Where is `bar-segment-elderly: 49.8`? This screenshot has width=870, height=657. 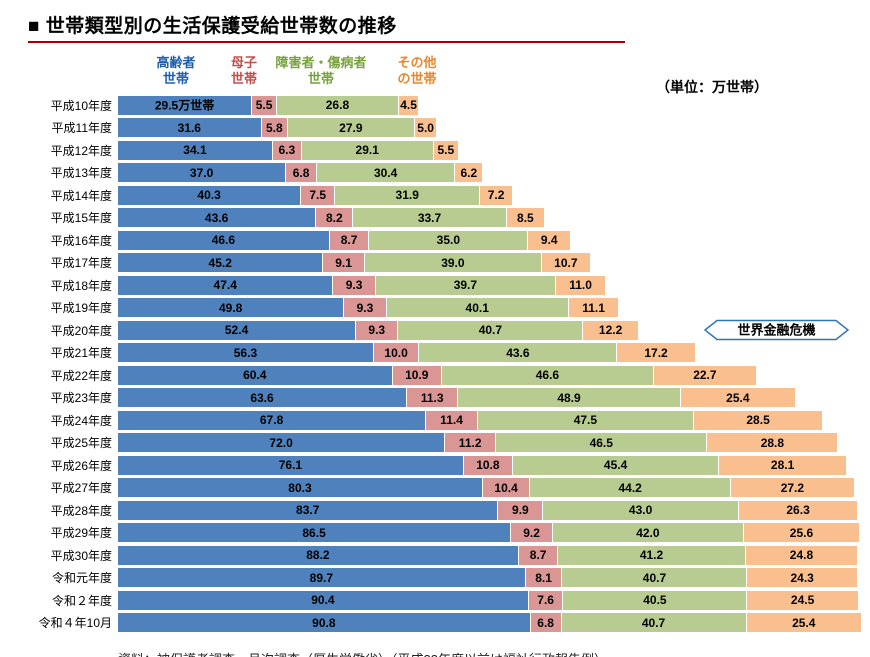
bar-segment-elderly: 49.8 is located at coordinates (231, 308).